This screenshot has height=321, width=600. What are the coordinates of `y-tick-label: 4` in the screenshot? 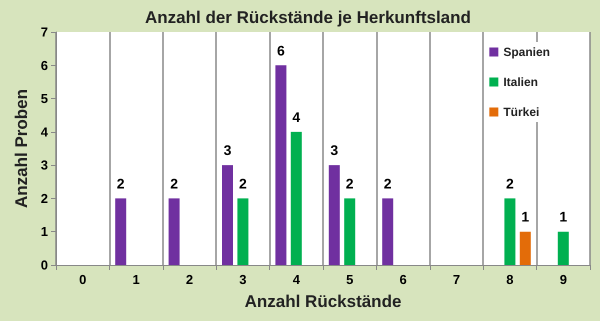 It's located at (44, 132).